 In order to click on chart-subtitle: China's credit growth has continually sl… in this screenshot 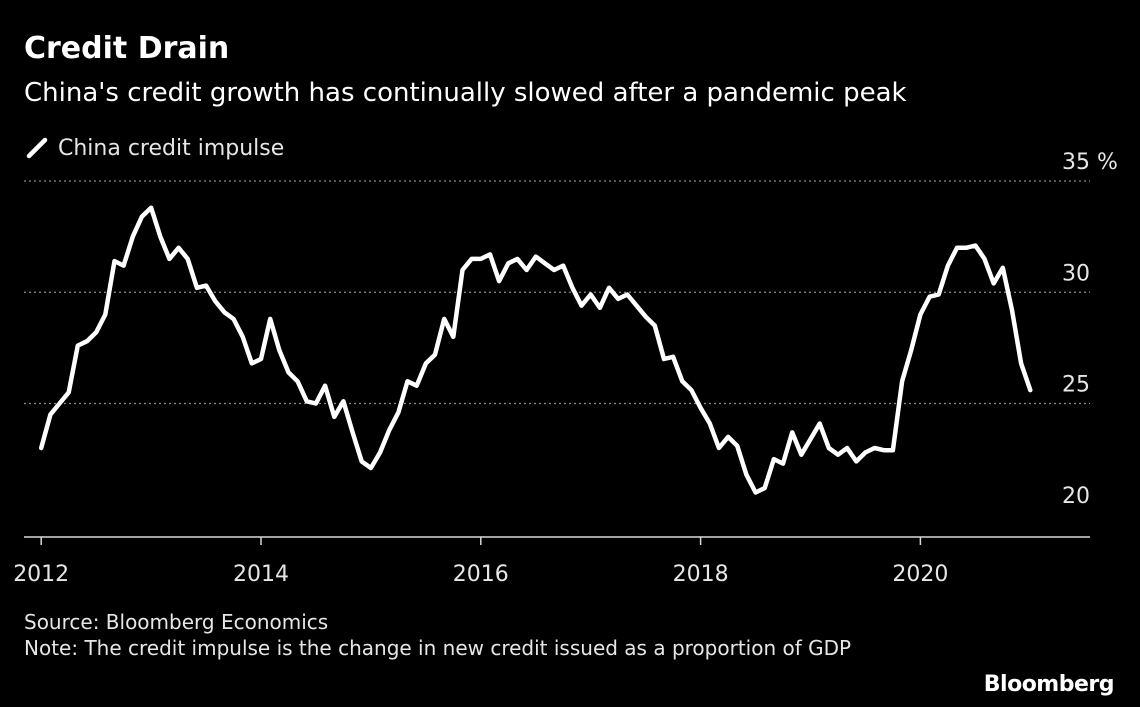, I will do `click(465, 93)`.